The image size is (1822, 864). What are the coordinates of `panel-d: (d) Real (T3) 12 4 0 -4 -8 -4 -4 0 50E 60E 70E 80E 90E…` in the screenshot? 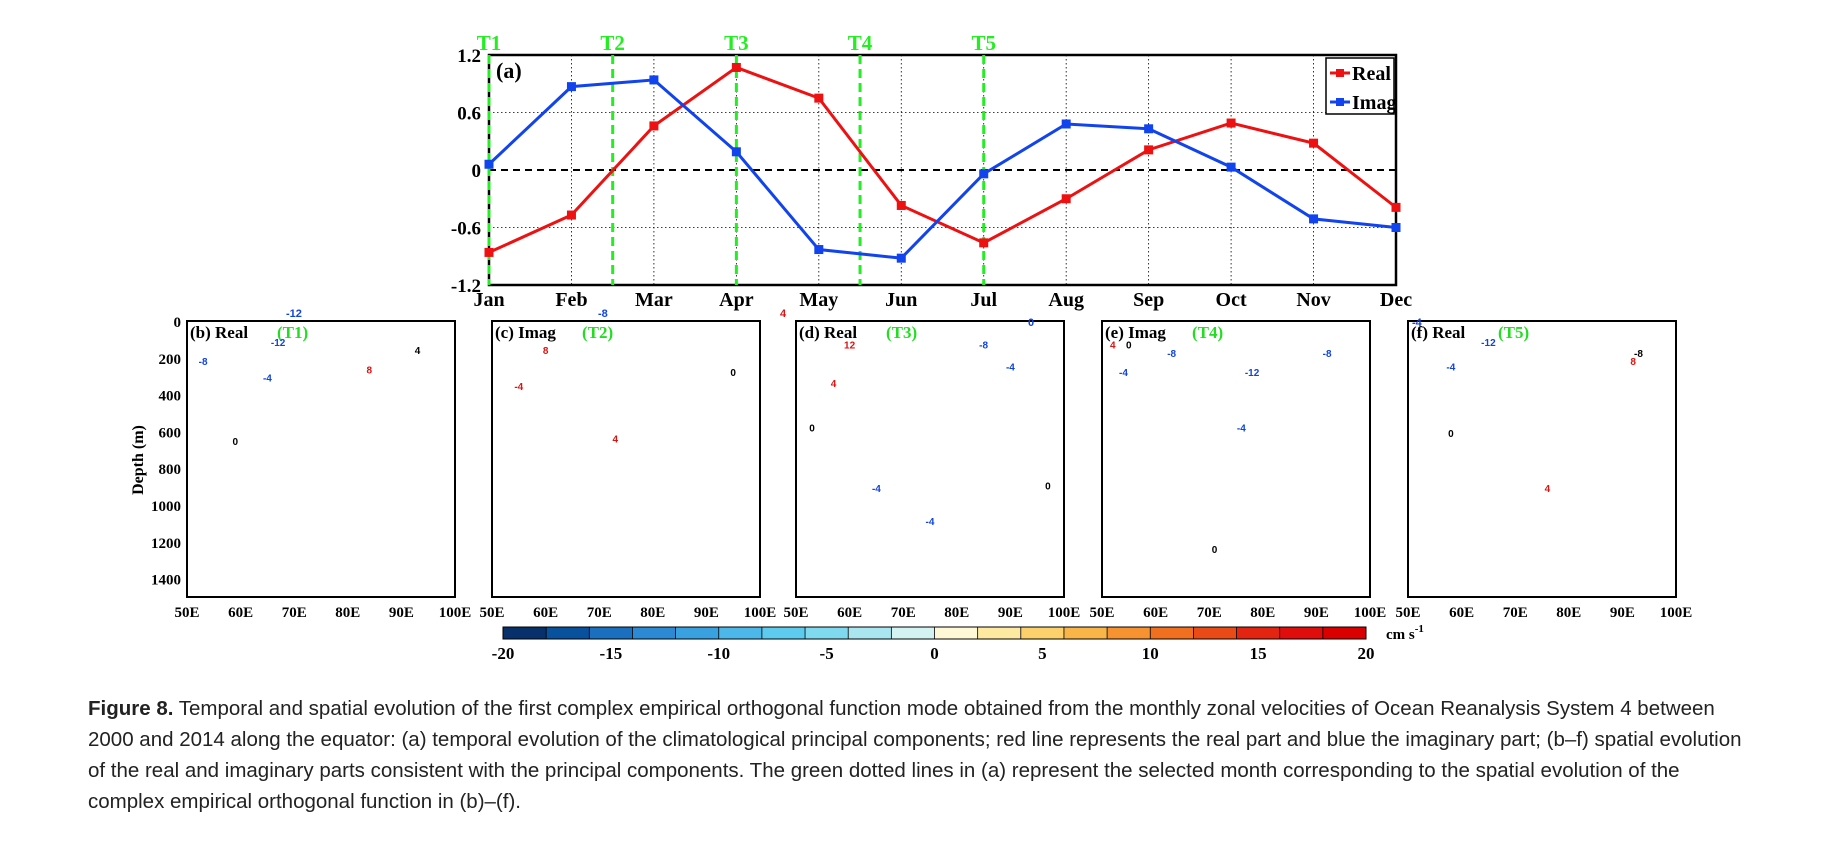 It's located at (930, 464).